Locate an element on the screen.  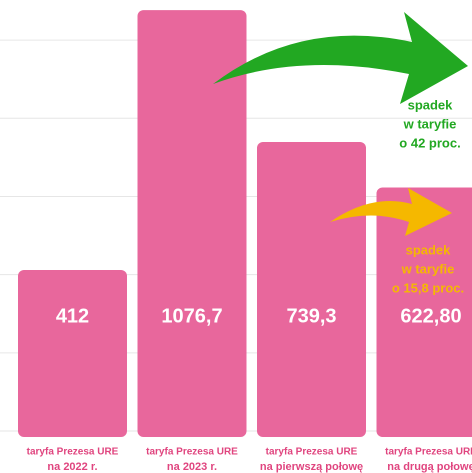
yellow-arrow is located at coordinates (391, 212).